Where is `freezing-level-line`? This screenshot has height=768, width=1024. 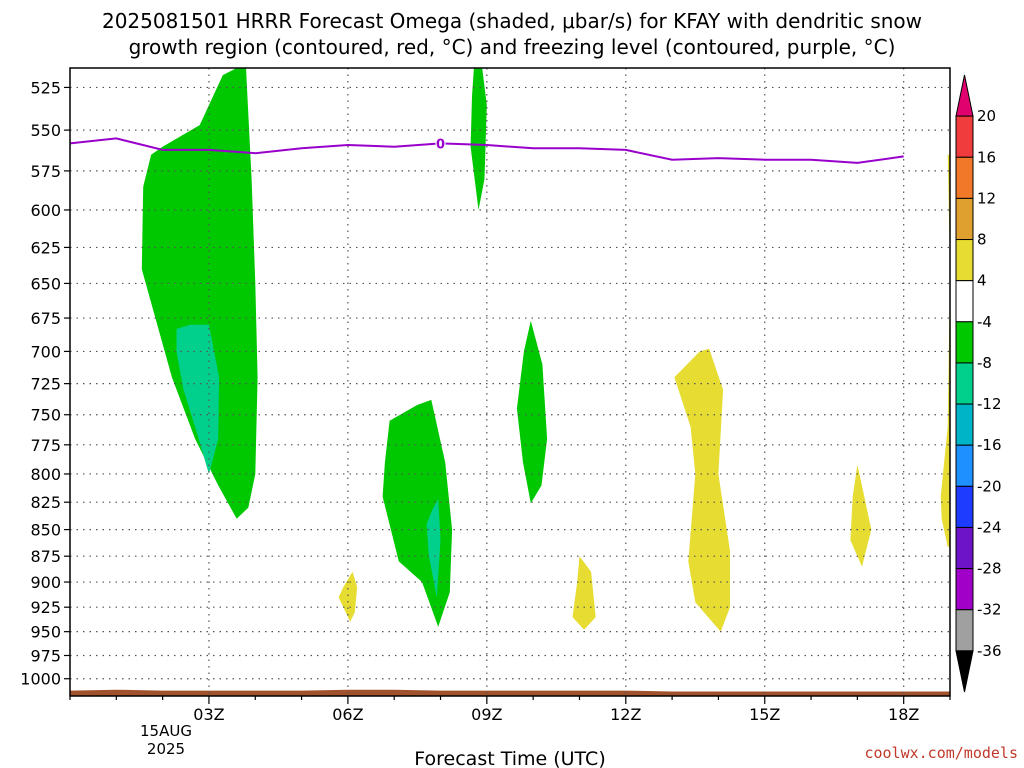 freezing-level-line is located at coordinates (486, 150).